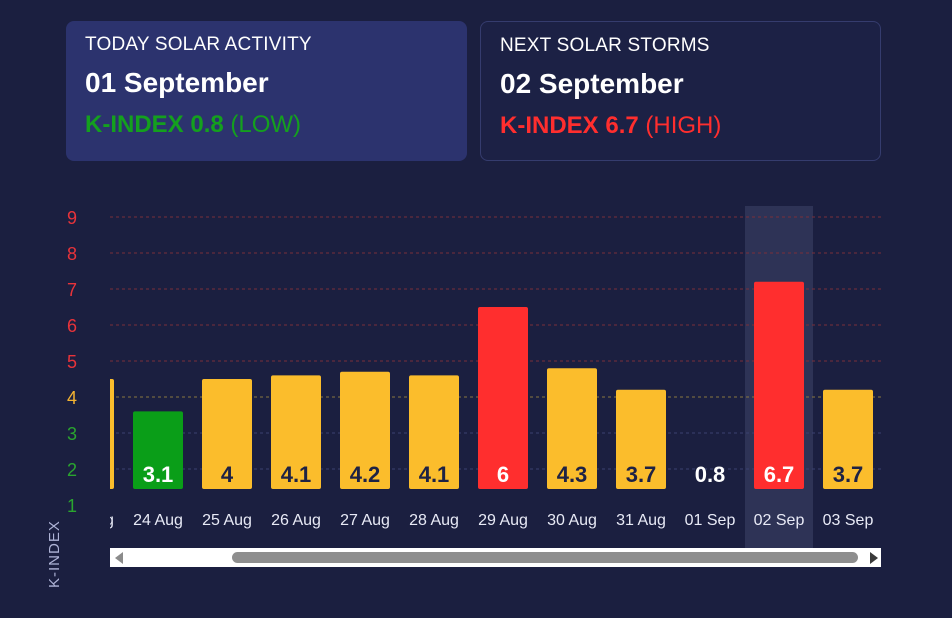 The image size is (952, 618). I want to click on bar-value-label: 3.1, so click(158, 474).